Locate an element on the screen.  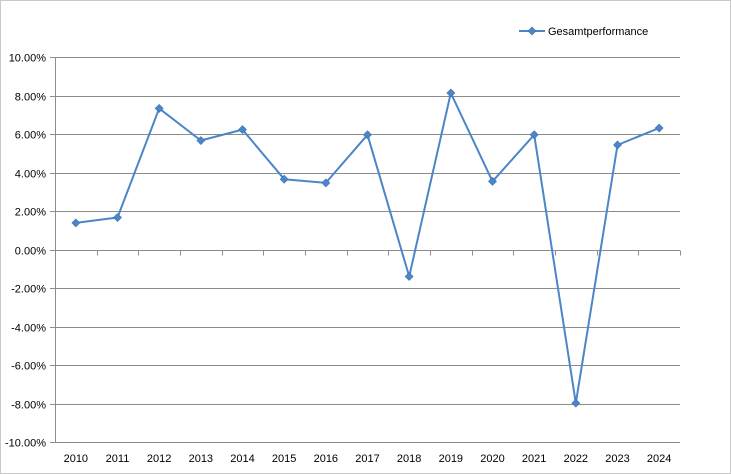
x-tick-label: 2017 is located at coordinates (367, 459).